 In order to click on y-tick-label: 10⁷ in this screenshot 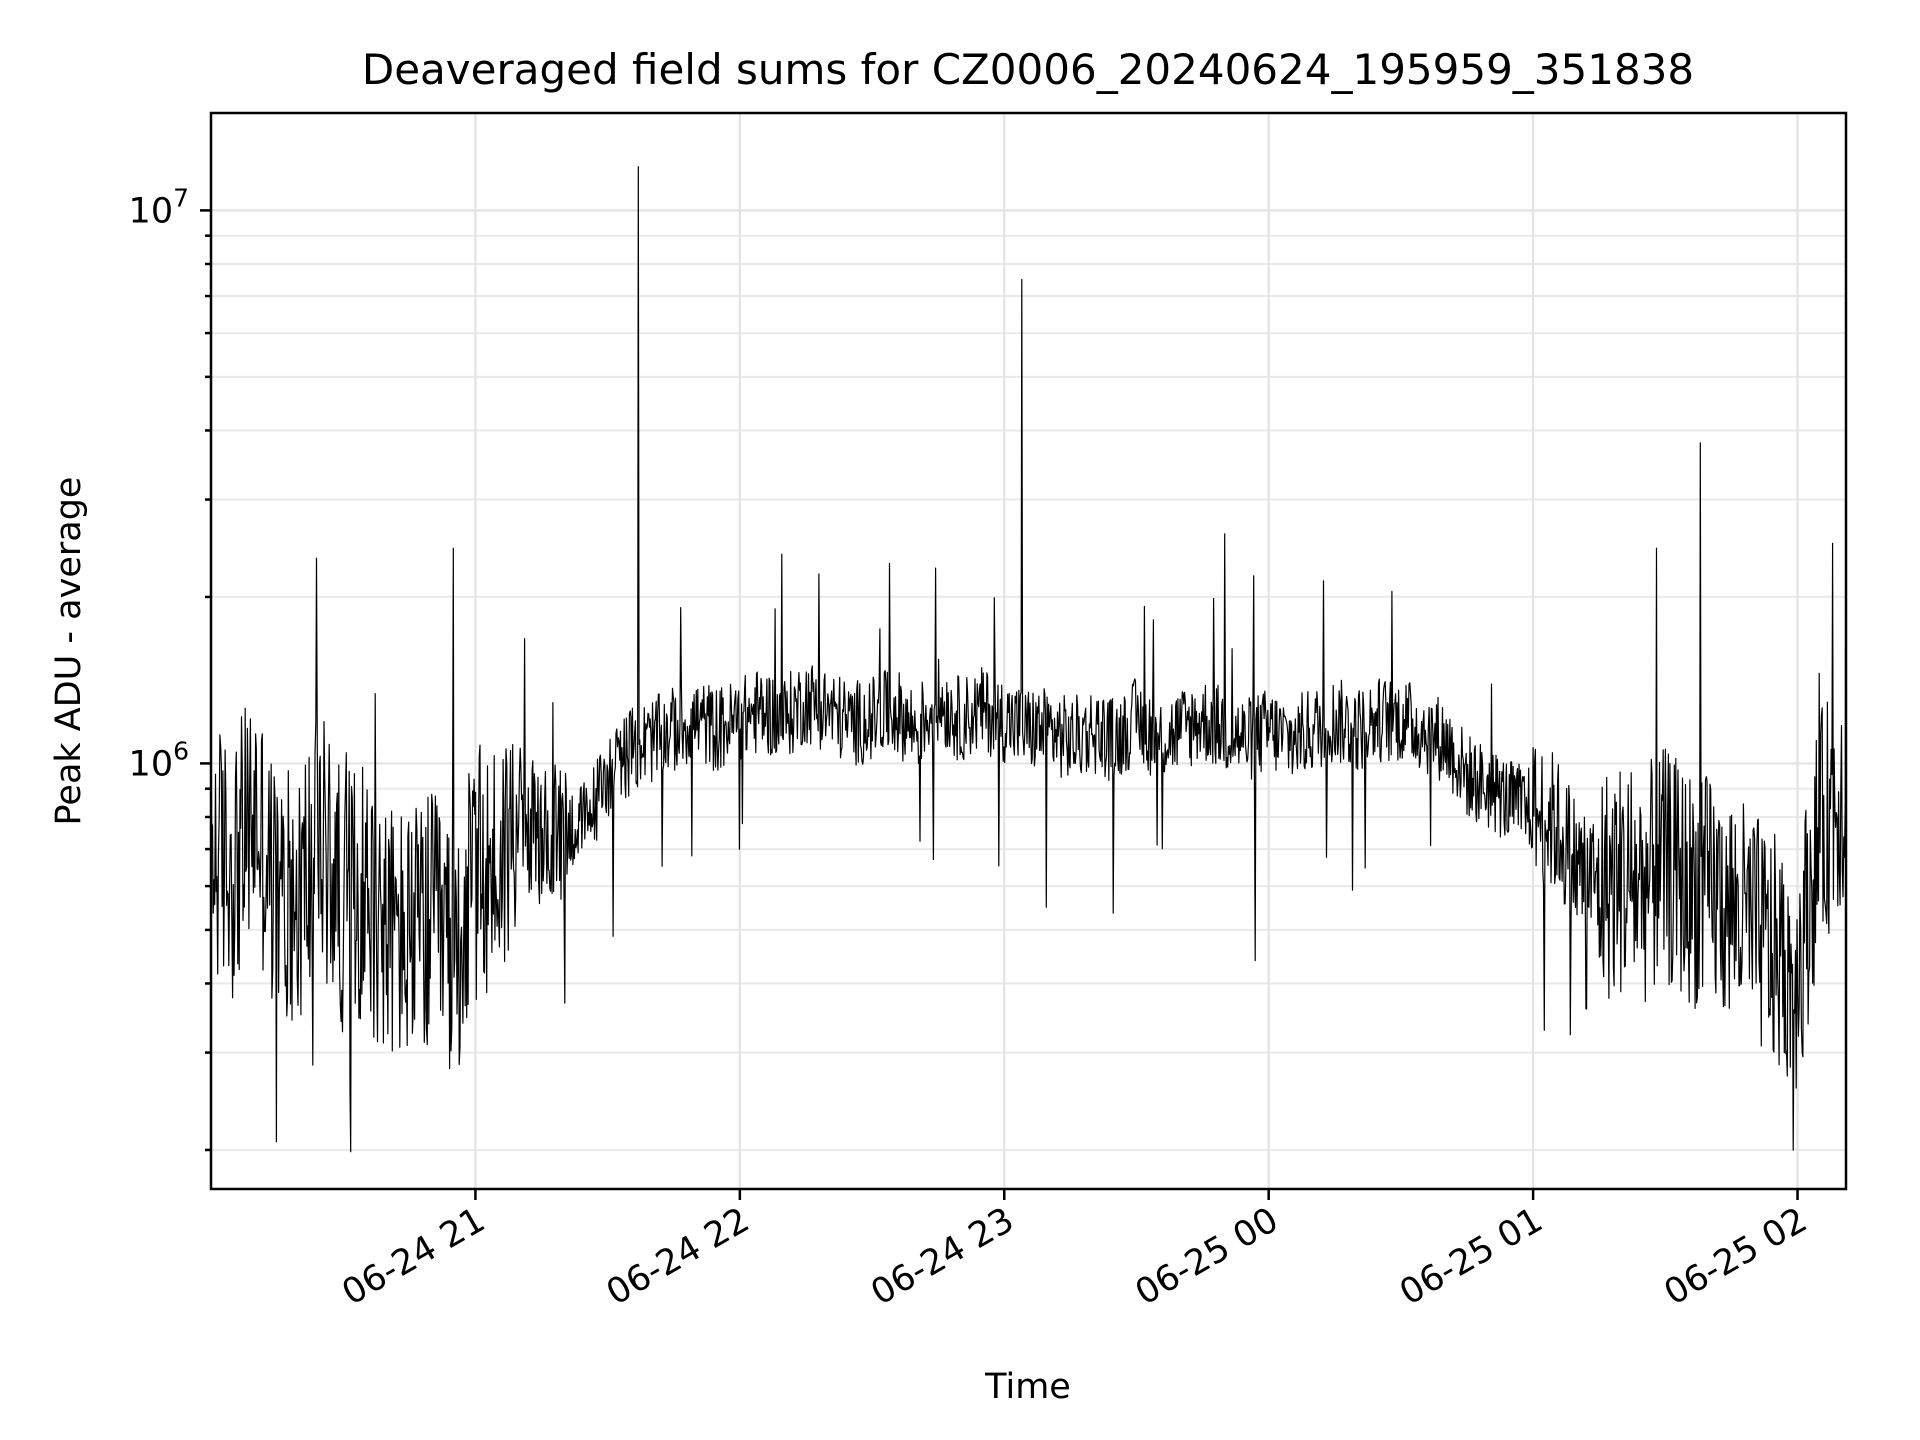, I will do `click(159, 207)`.